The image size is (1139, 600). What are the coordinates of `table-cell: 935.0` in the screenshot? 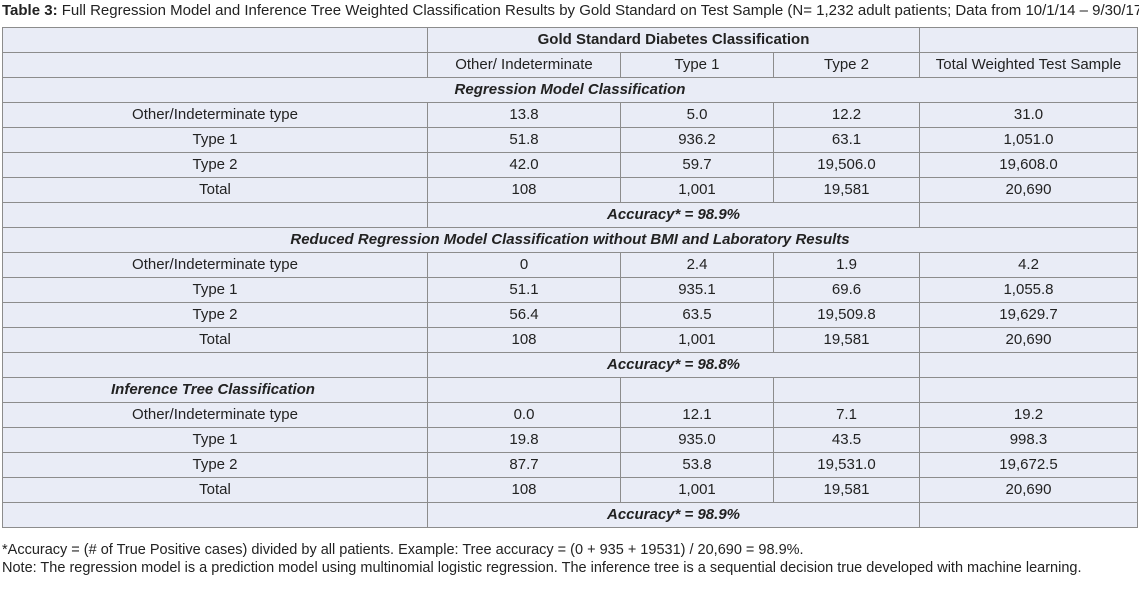 It's located at (697, 440).